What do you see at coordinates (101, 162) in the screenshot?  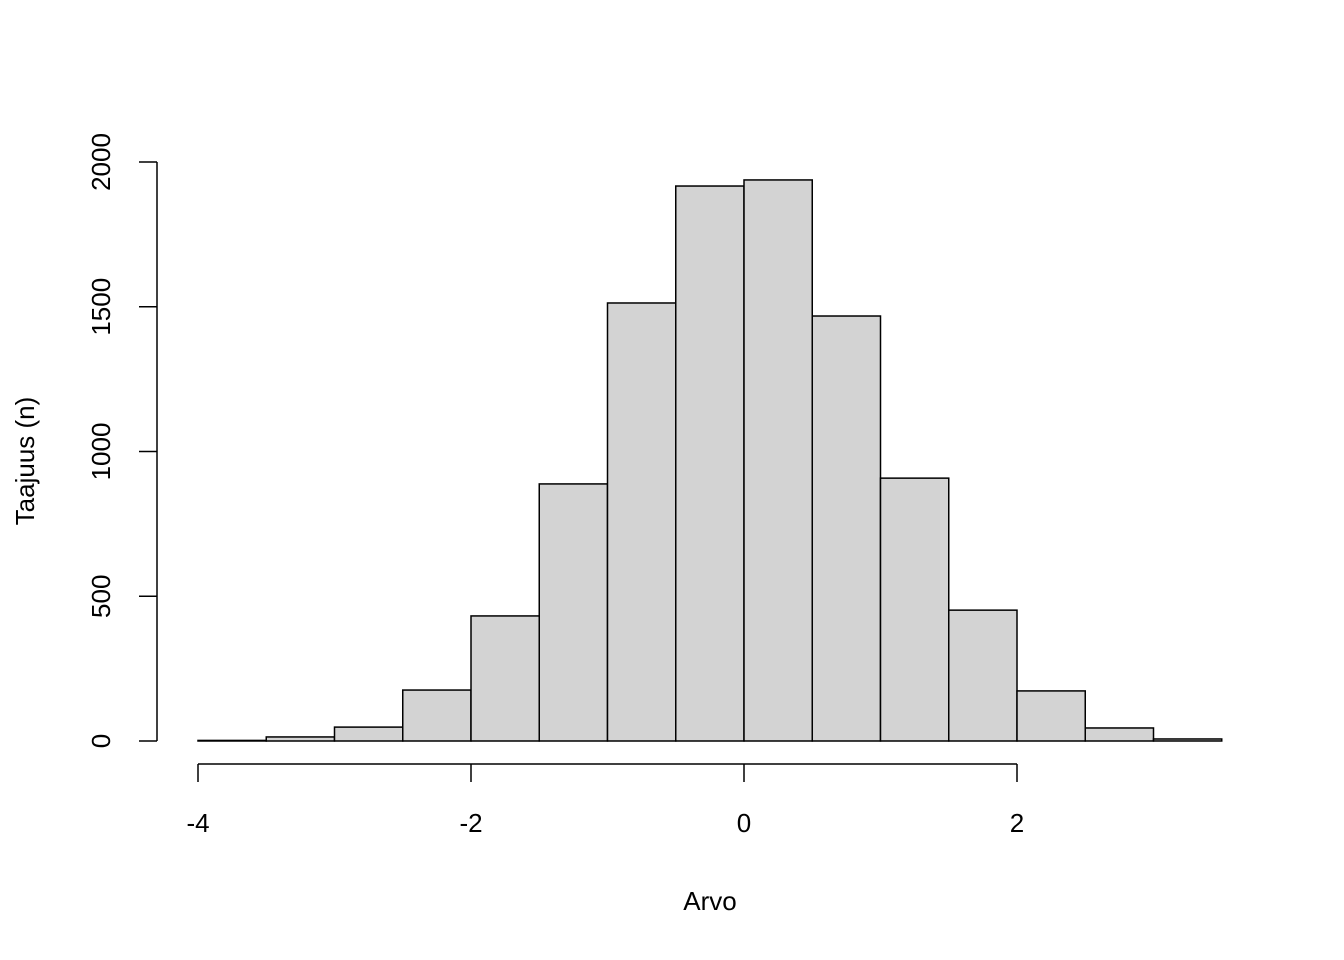 I see `y-tick-label: 2000` at bounding box center [101, 162].